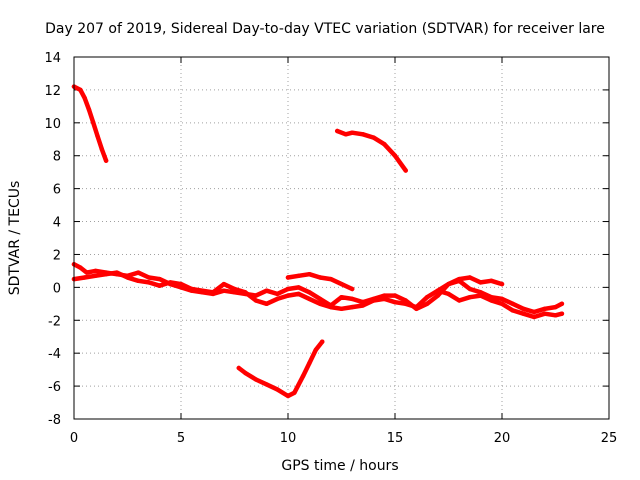  I want to click on y-tick-label: 8, so click(57, 157).